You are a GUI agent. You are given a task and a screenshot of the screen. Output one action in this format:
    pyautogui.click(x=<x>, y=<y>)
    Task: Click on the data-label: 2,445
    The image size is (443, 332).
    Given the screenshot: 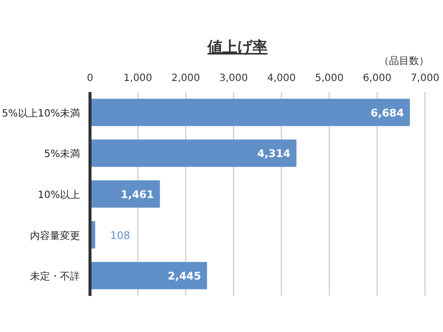 What is the action you would take?
    pyautogui.click(x=185, y=276)
    